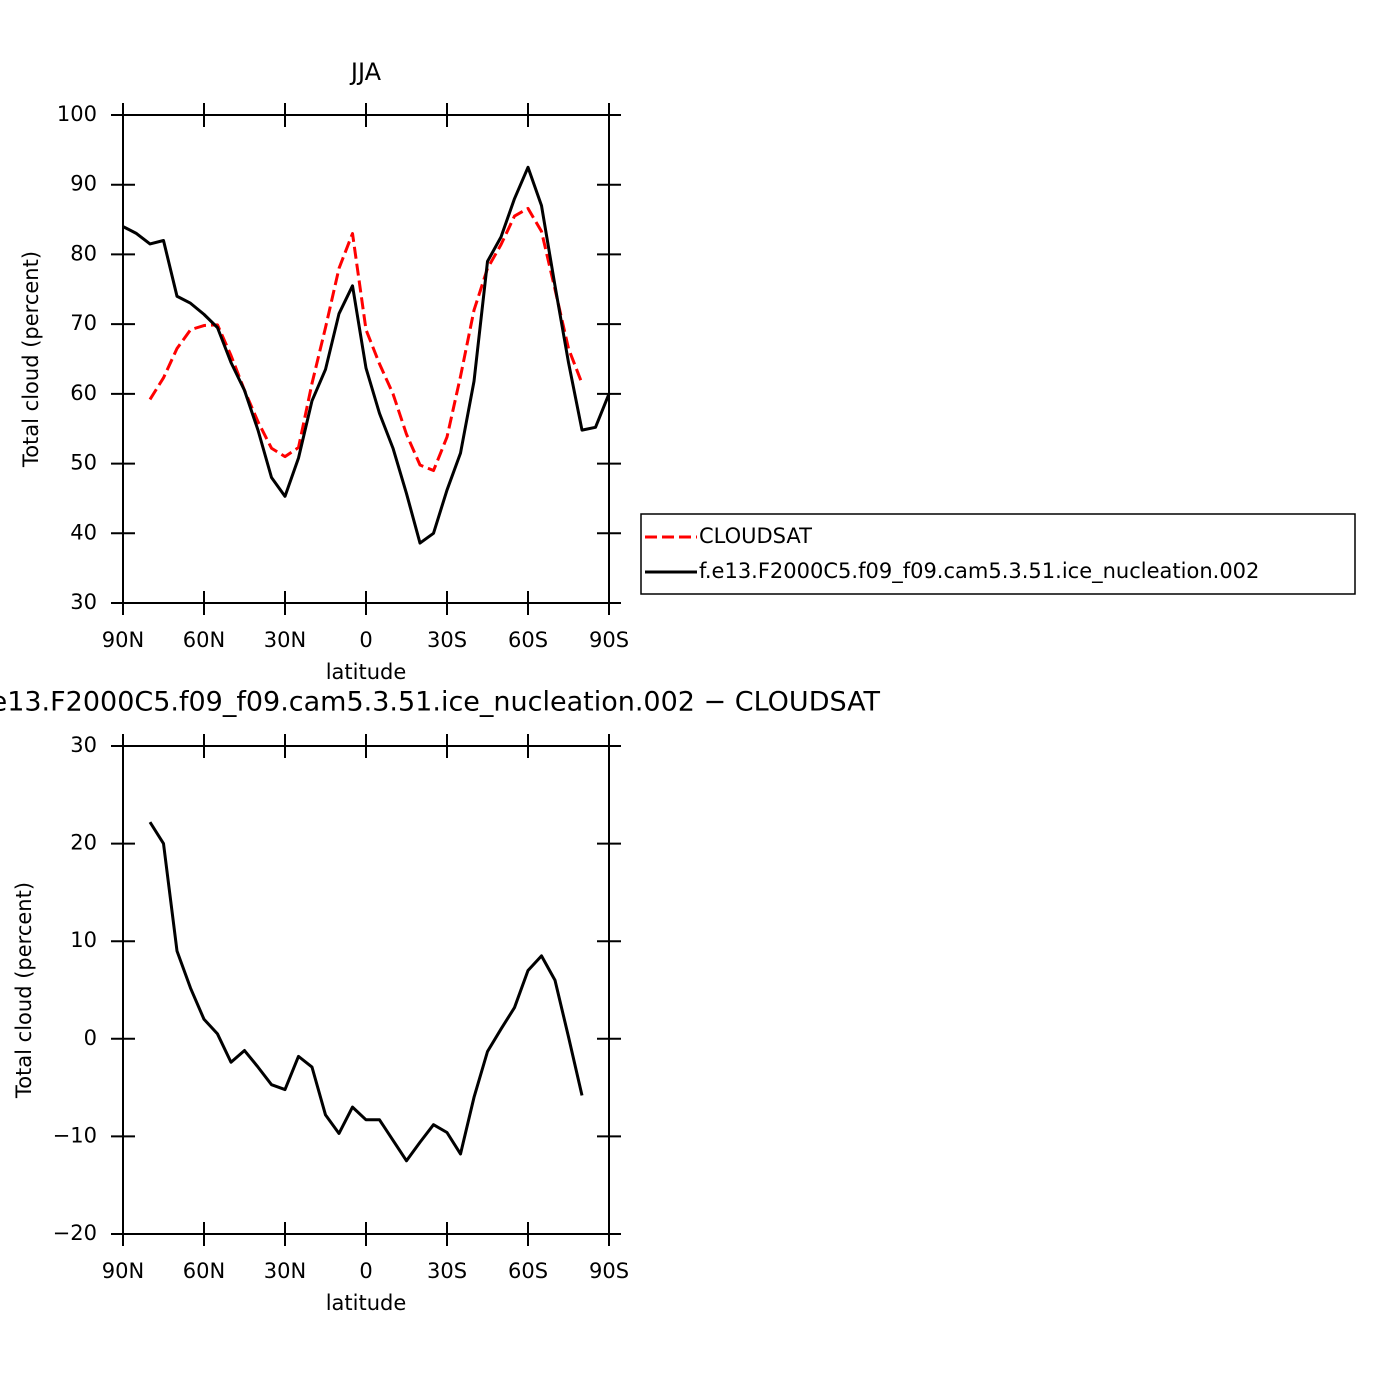  I want to click on y-tick-label: 60, so click(83, 393).